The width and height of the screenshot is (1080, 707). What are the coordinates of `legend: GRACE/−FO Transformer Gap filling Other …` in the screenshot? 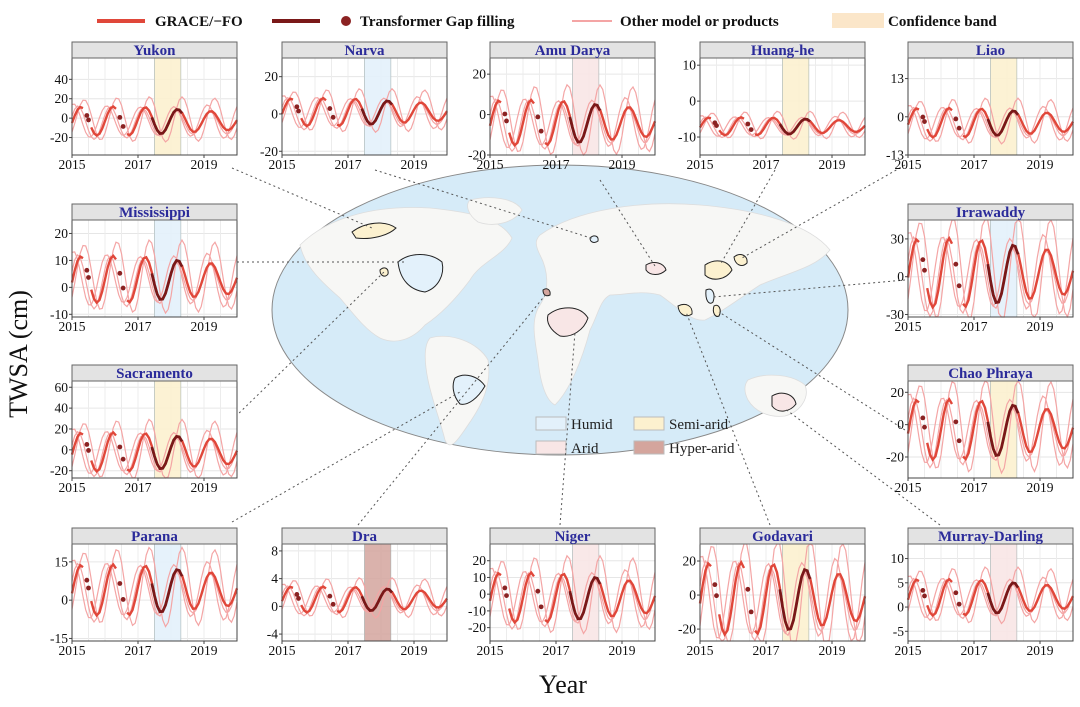 It's located at (547, 21).